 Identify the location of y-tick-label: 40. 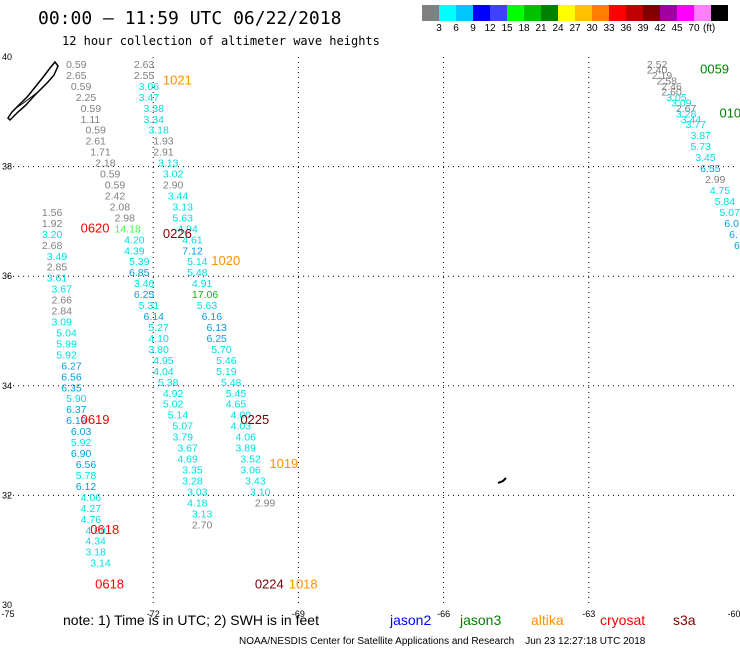
(7, 57).